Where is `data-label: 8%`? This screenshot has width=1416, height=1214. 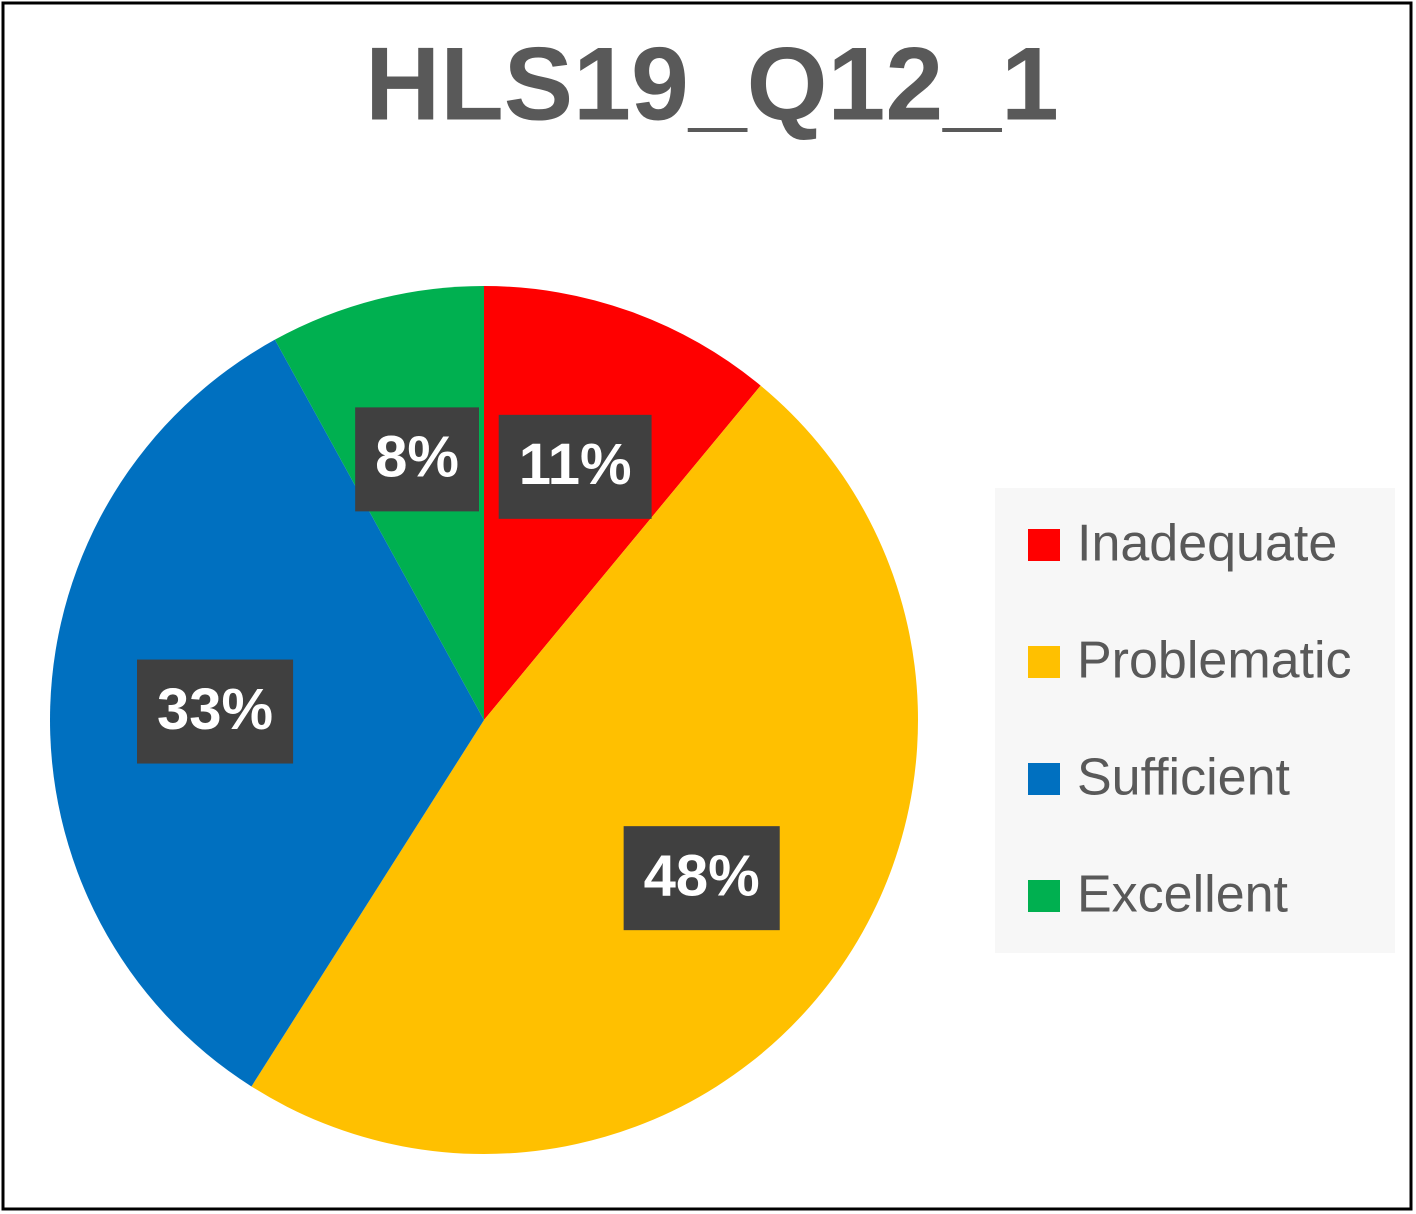 data-label: 8% is located at coordinates (417, 457).